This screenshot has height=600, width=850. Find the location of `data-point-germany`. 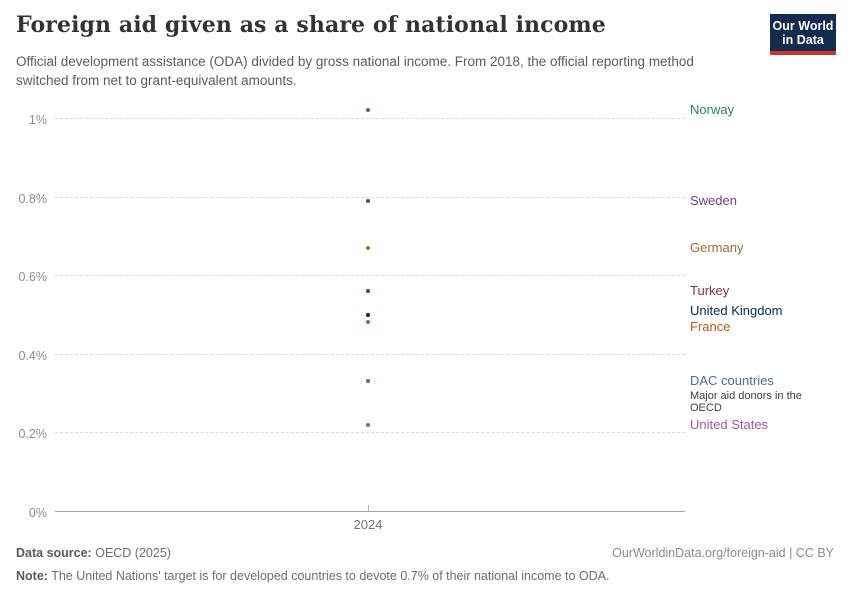

data-point-germany is located at coordinates (368, 247).